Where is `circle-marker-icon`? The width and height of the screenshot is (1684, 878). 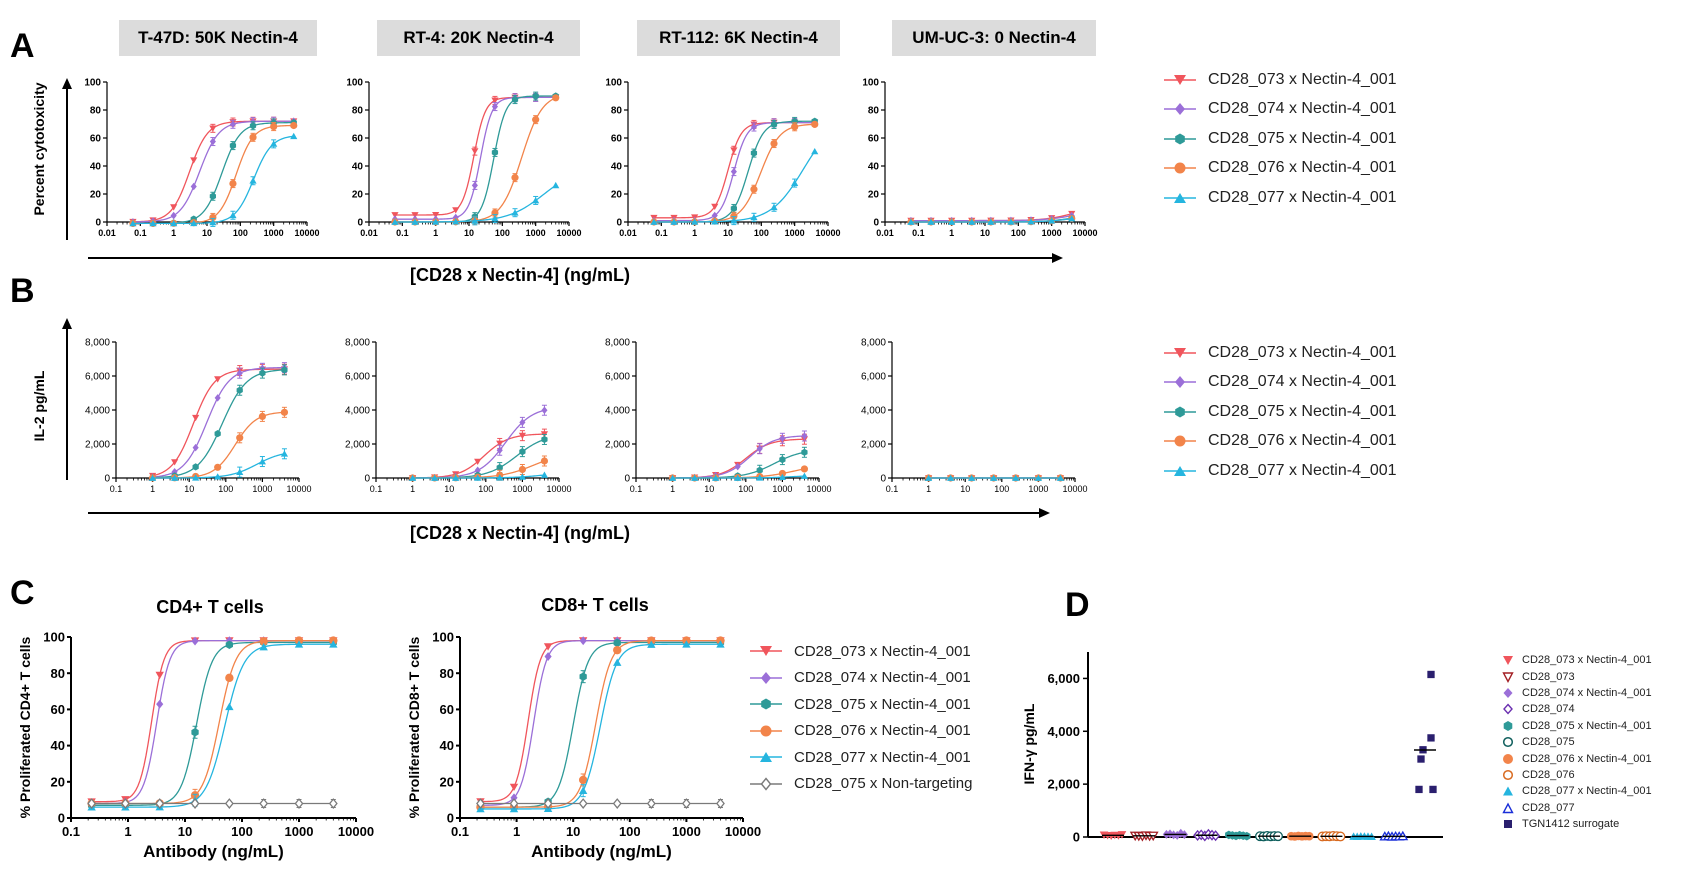
circle-marker-icon is located at coordinates (766, 731).